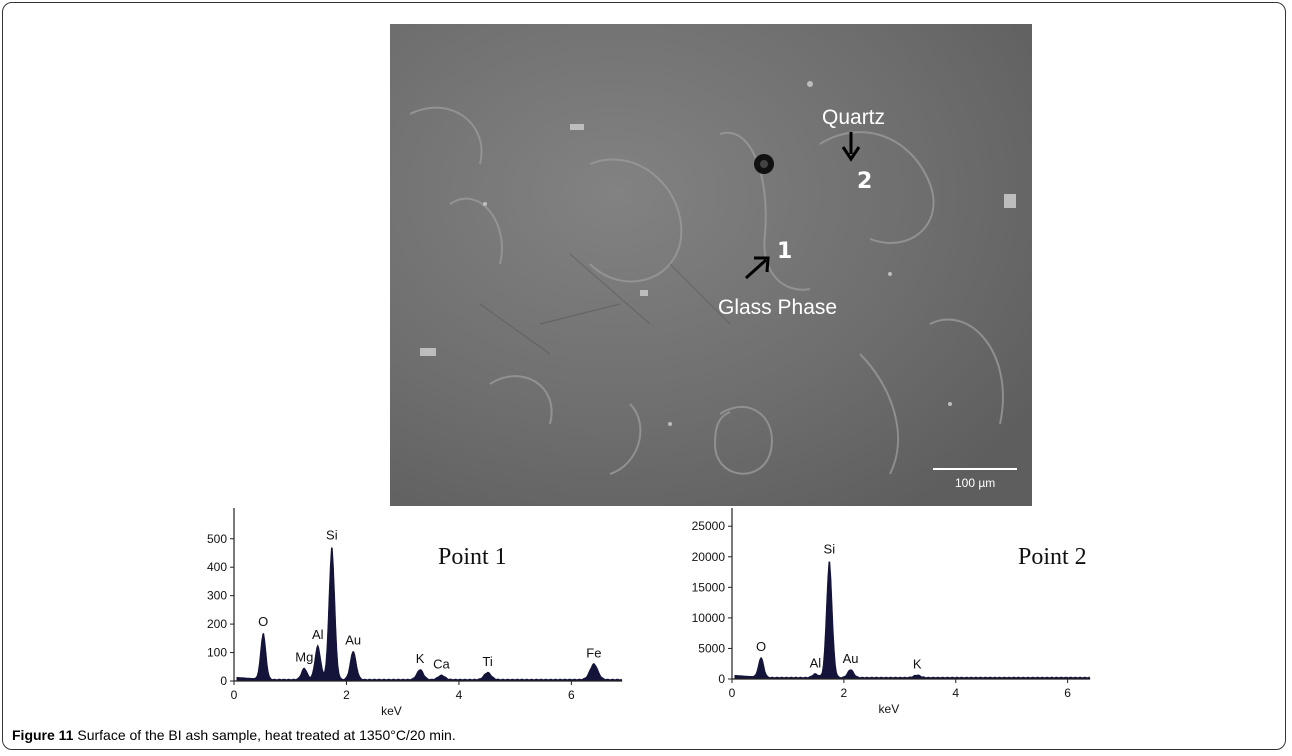 The image size is (1292, 756). What do you see at coordinates (217, 596) in the screenshot?
I see `y-tick-label: 300` at bounding box center [217, 596].